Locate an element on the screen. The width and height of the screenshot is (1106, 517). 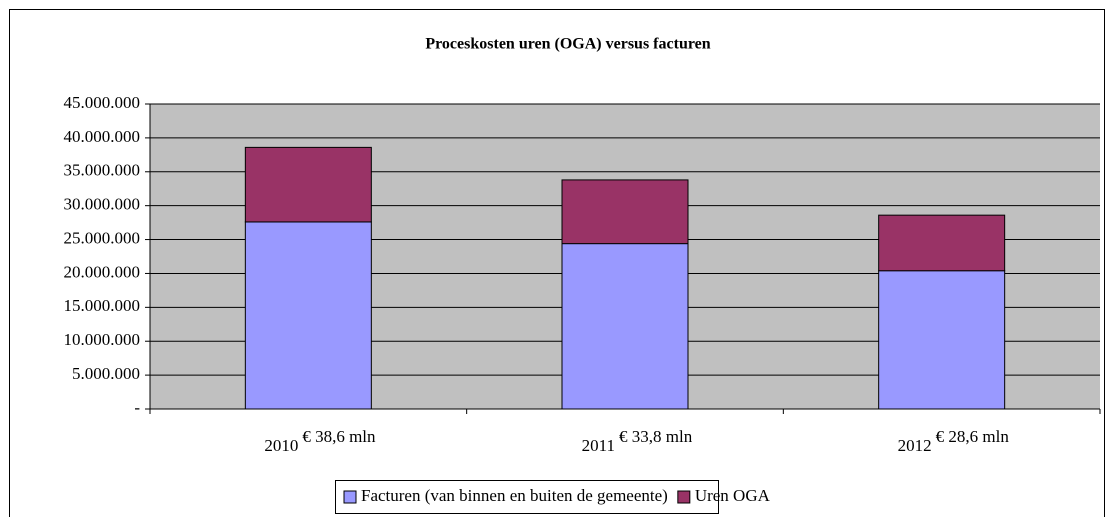
y-tick-label: 35.000.000 is located at coordinates (102, 170).